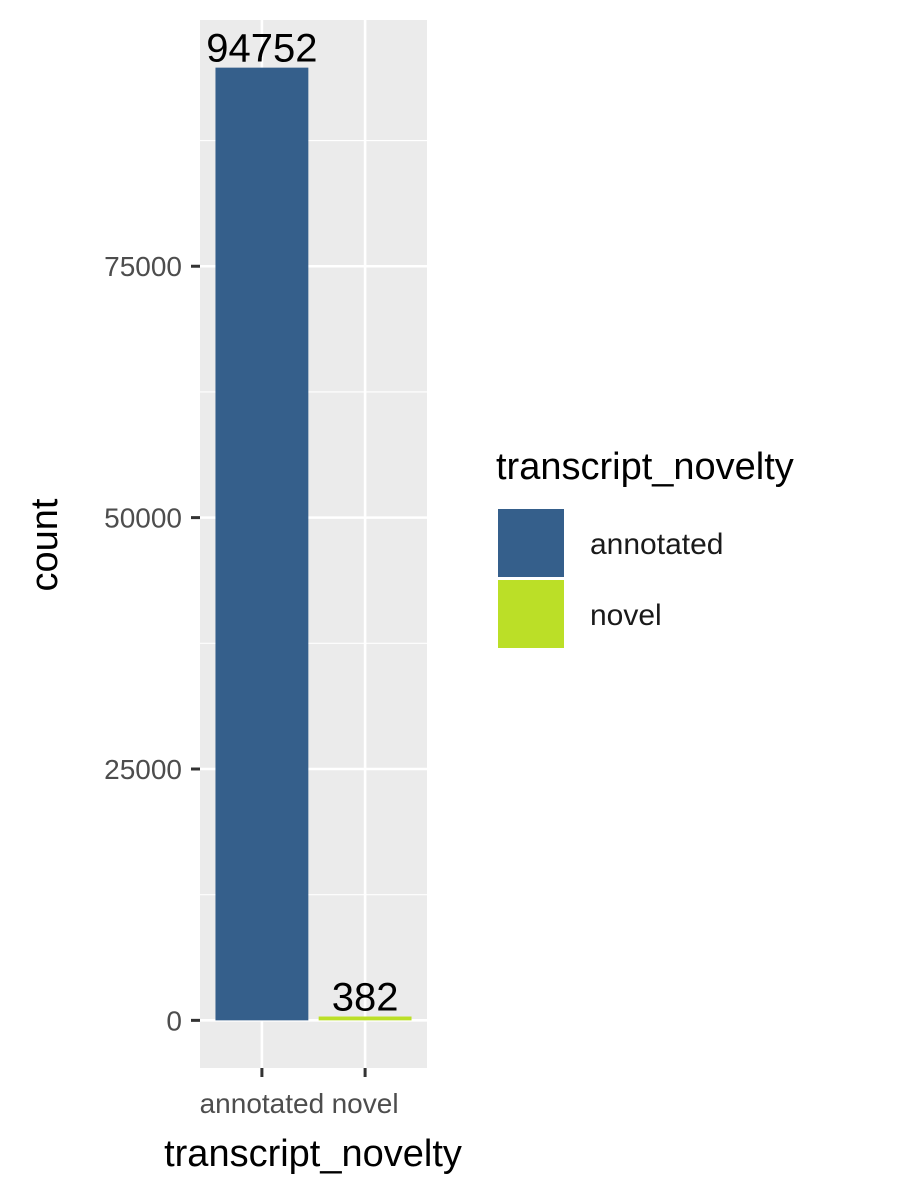 This screenshot has width=900, height=1200. I want to click on legend-label-annotated: annotated, so click(656, 544).